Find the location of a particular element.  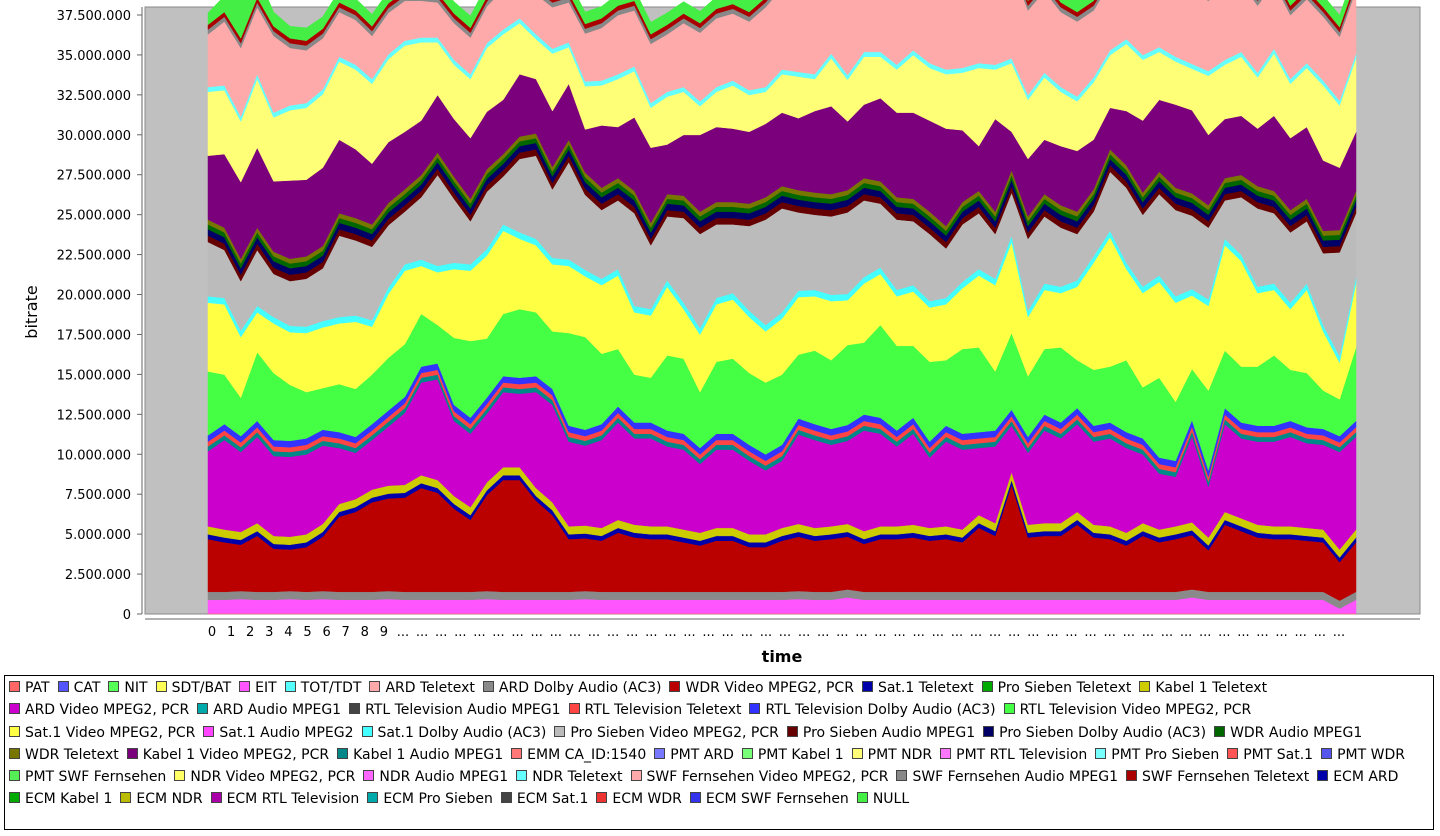

legend-label: PMT ARD is located at coordinates (702, 754).